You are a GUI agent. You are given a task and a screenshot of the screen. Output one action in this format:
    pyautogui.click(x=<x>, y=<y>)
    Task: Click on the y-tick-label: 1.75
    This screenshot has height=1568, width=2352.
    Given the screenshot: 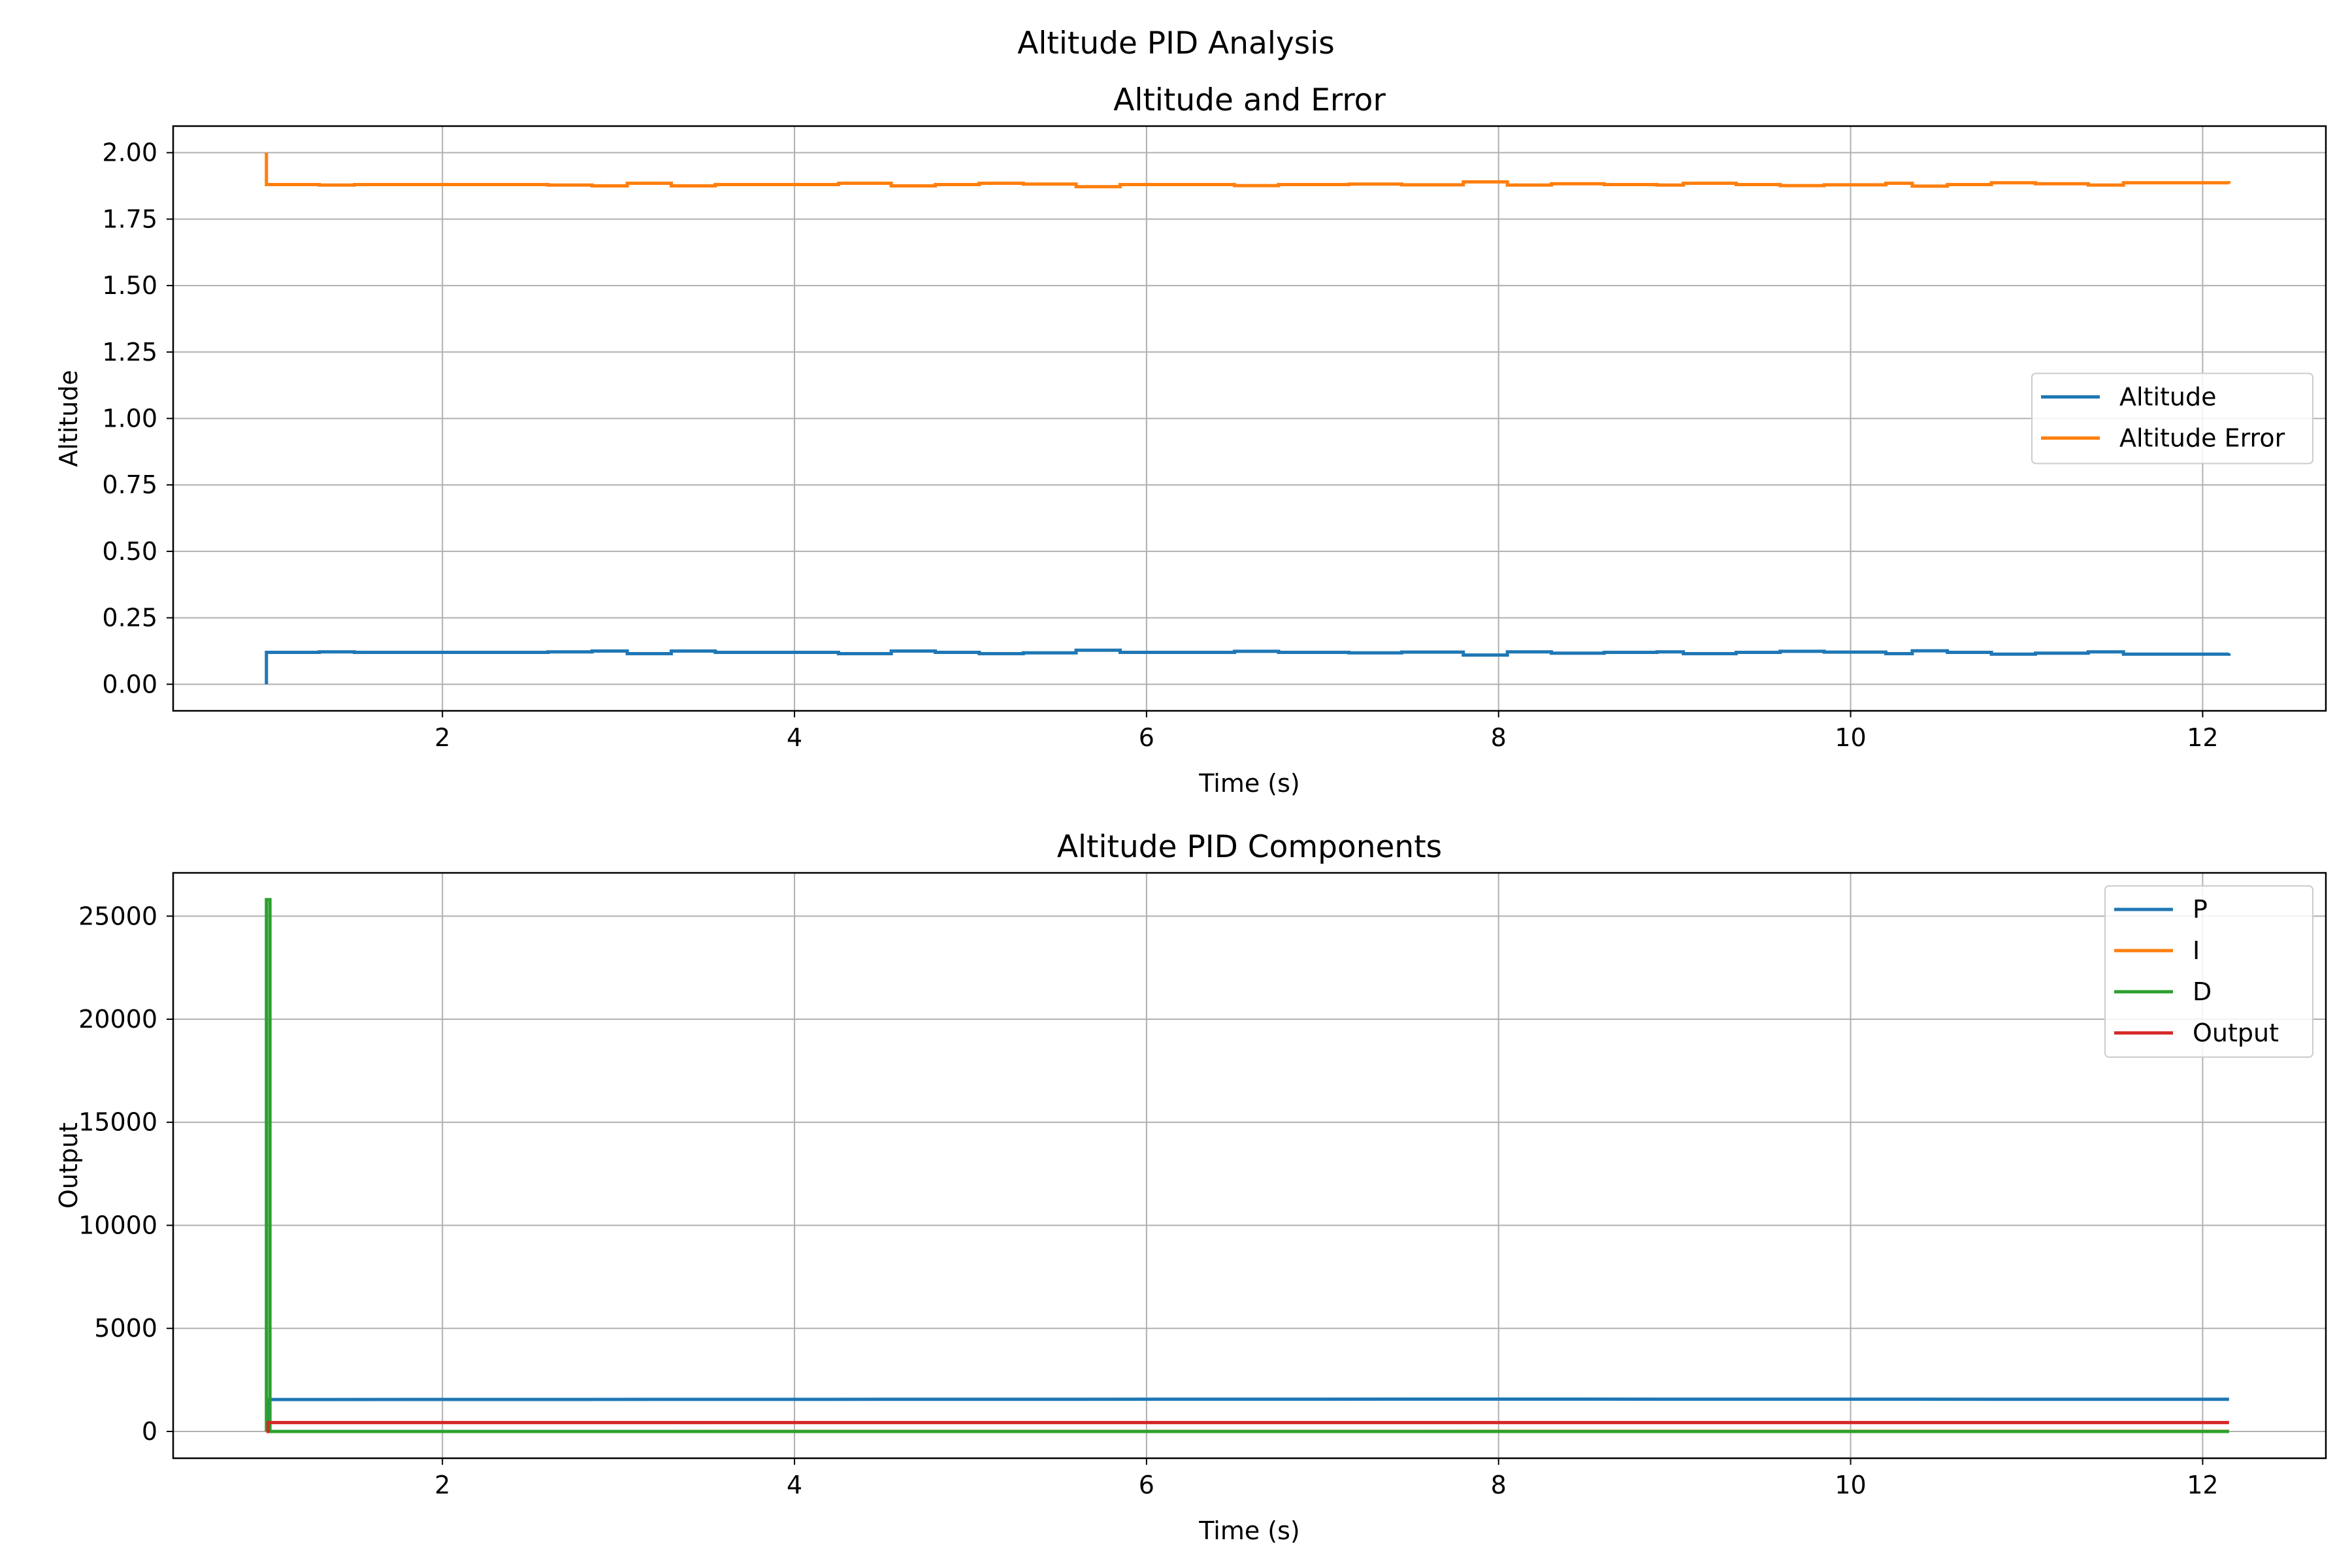 What is the action you would take?
    pyautogui.click(x=129, y=218)
    